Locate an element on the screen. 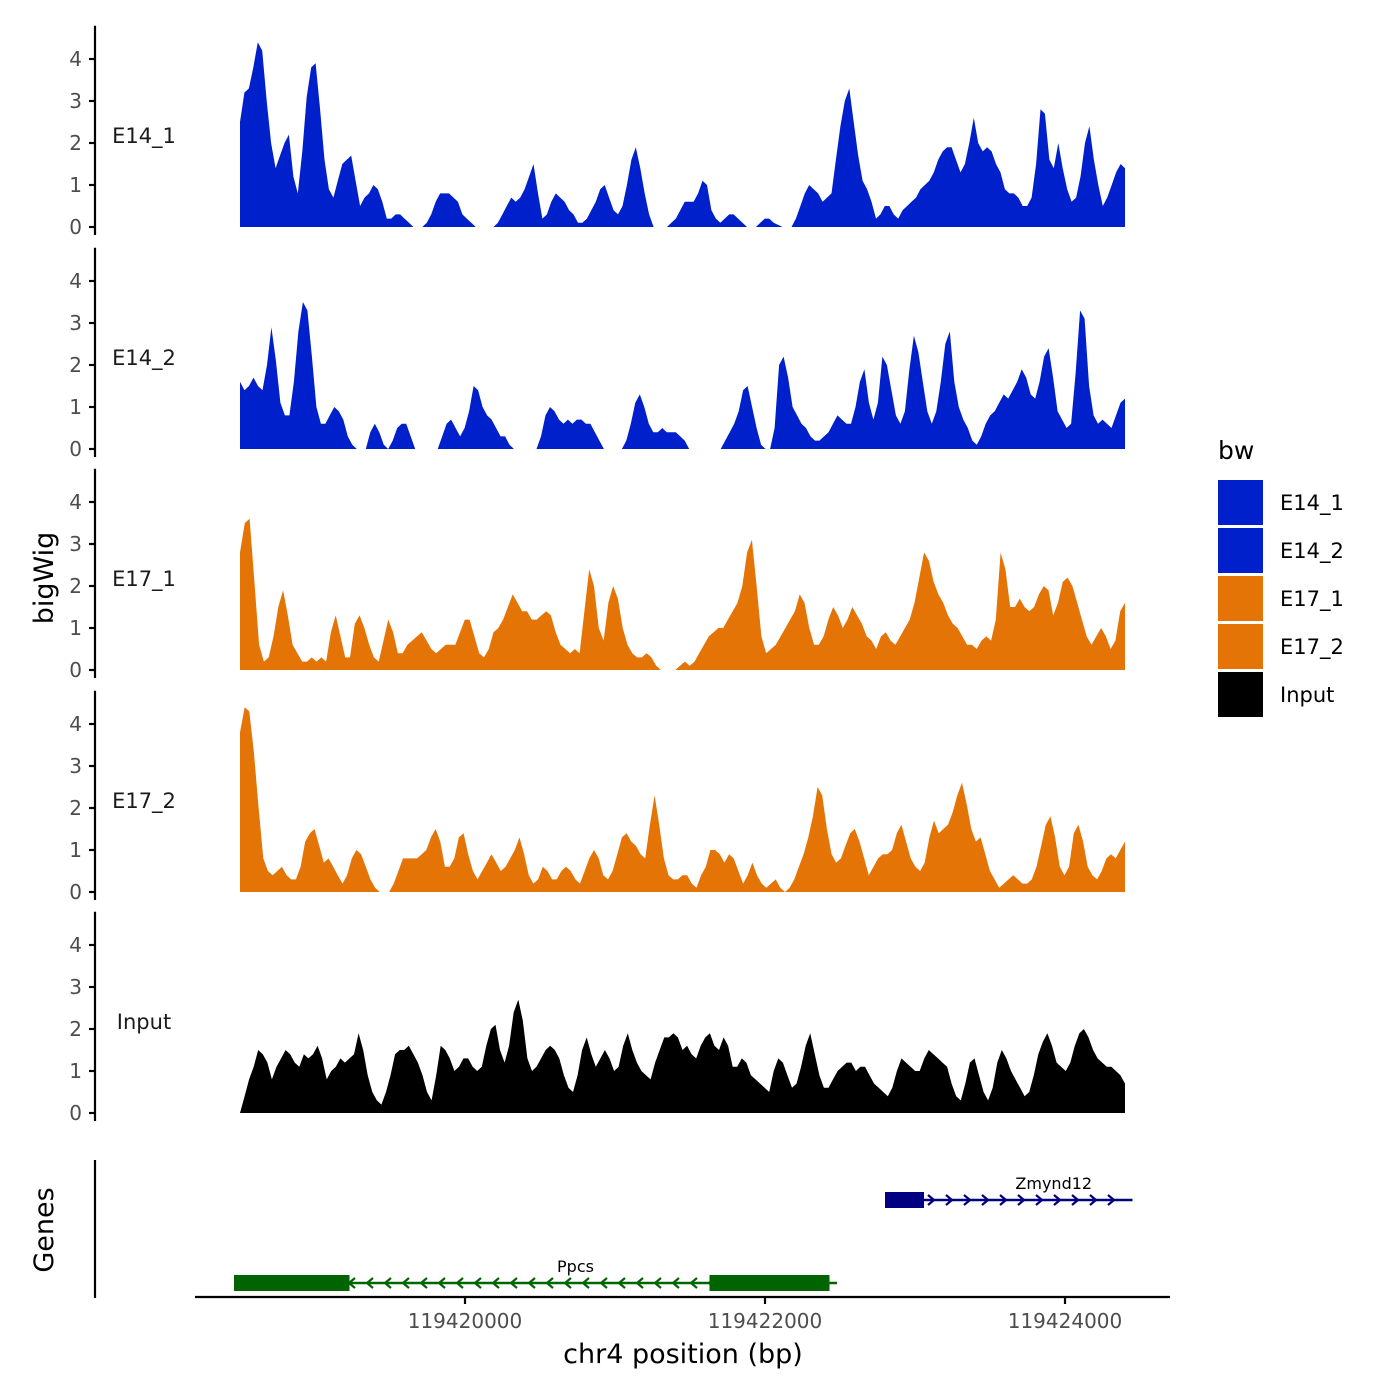 Image resolution: width=1400 pixels, height=1400 pixels. track-input: 0 1 2 3 4 Input is located at coordinates (597, 1018).